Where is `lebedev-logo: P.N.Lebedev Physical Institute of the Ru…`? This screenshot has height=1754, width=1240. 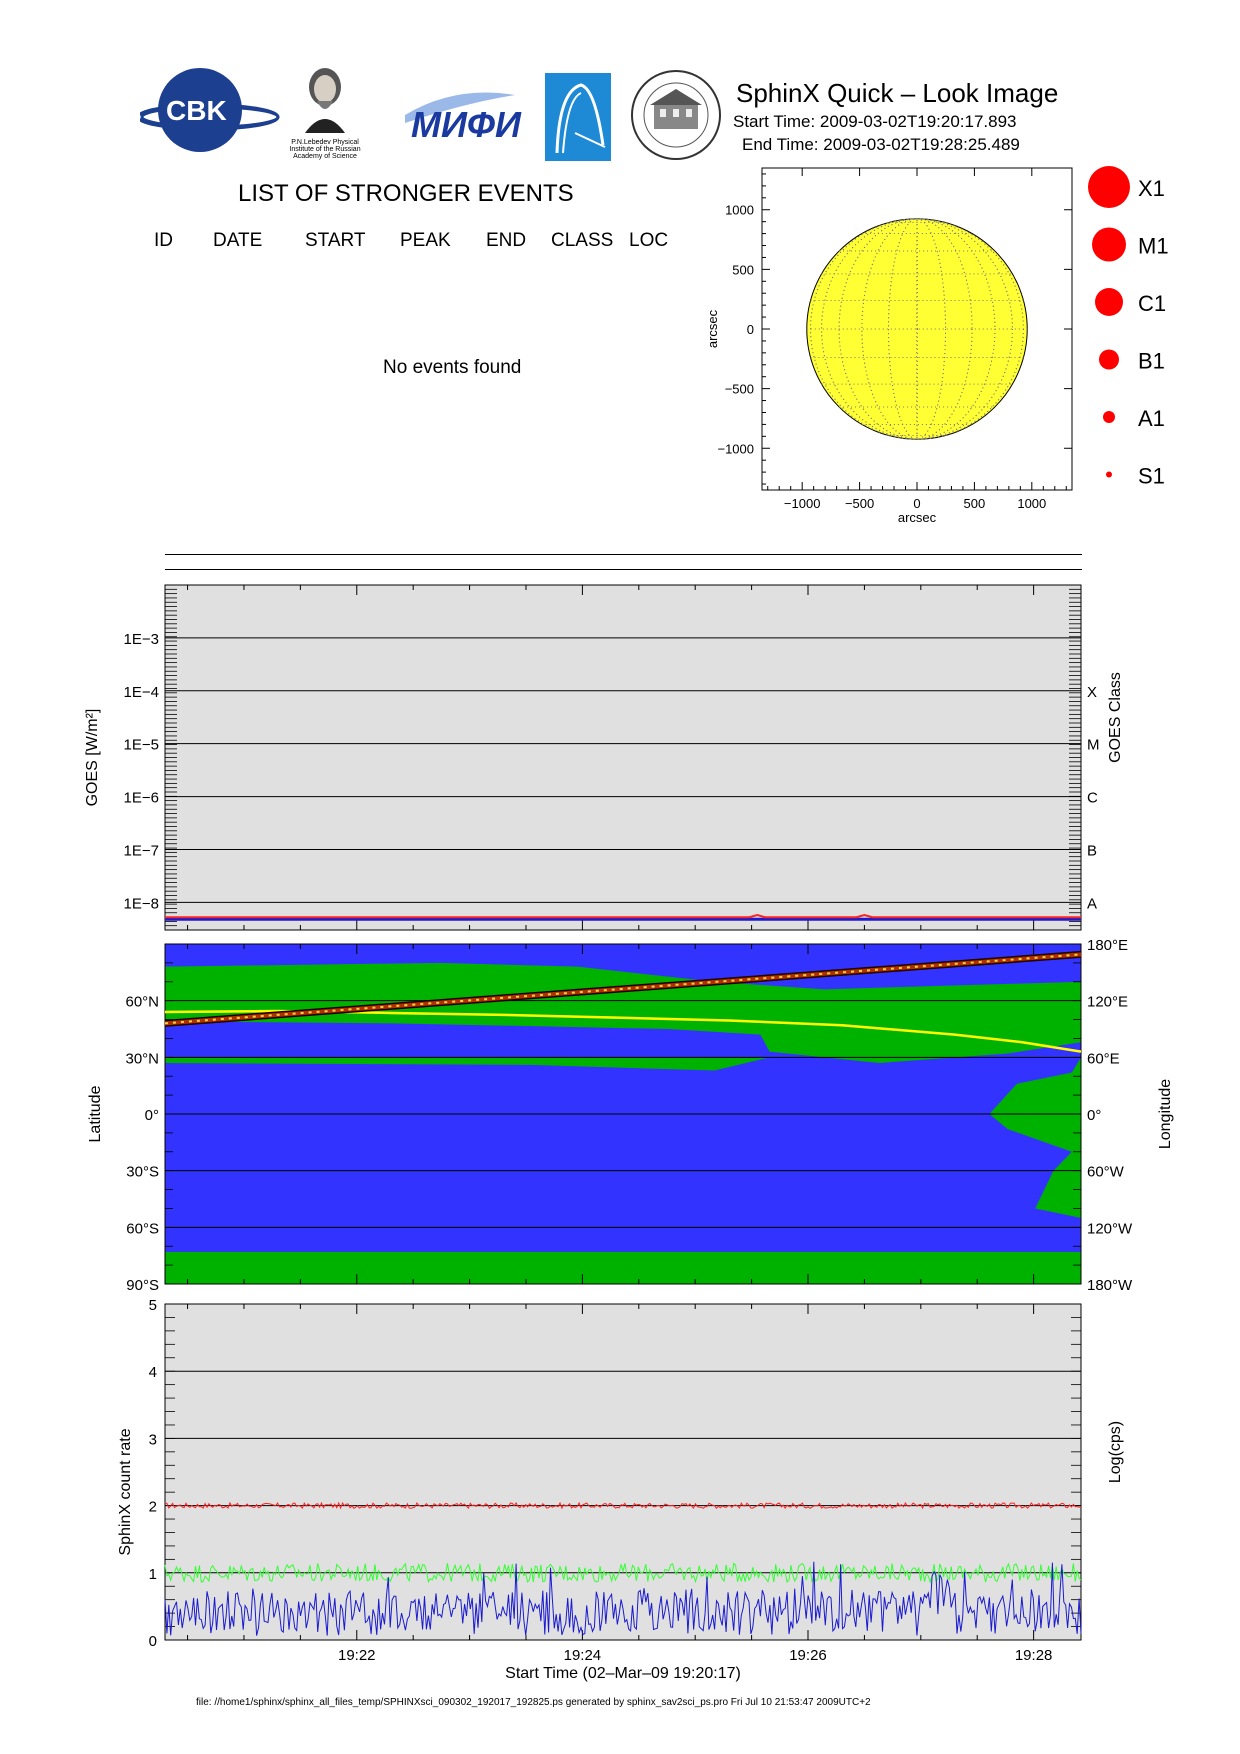
lebedev-logo: P.N.Lebedev Physical Institute of the Ru… is located at coordinates (325, 114).